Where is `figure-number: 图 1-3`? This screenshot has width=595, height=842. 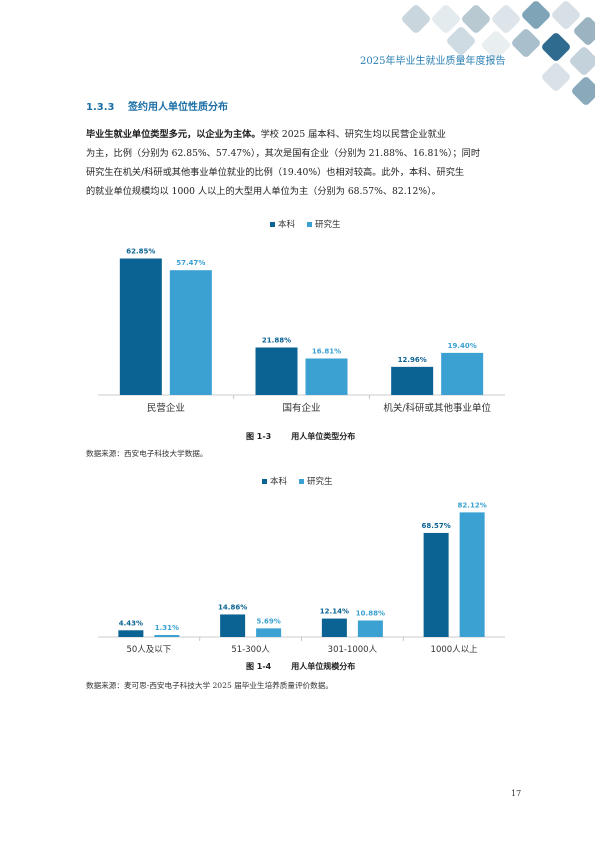
figure-number: 图 1-3 is located at coordinates (259, 436).